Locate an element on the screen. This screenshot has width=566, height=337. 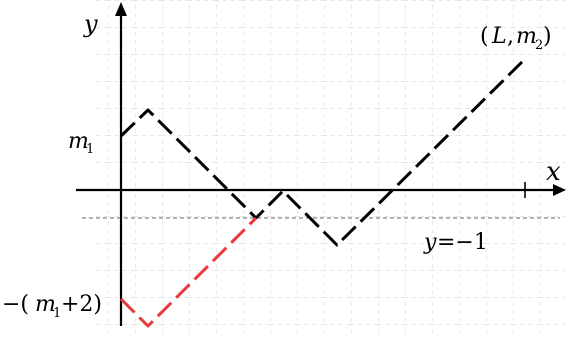
svg-text: L is located at coordinates (499, 36).